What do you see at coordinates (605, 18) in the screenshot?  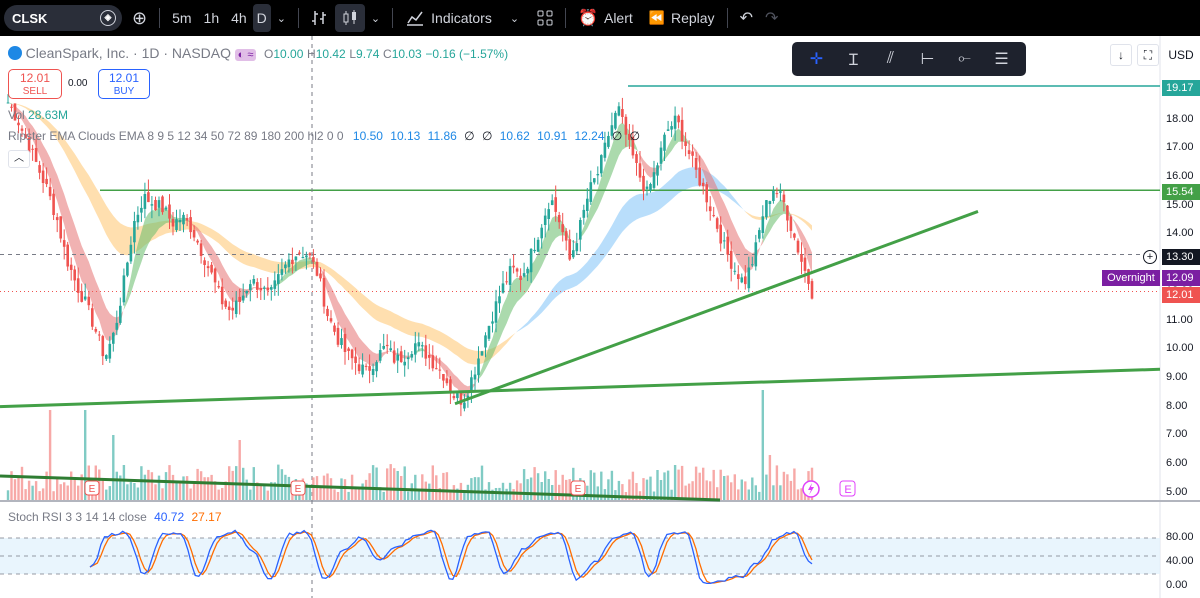 I see `alert-button: ⏰ Alert` at bounding box center [605, 18].